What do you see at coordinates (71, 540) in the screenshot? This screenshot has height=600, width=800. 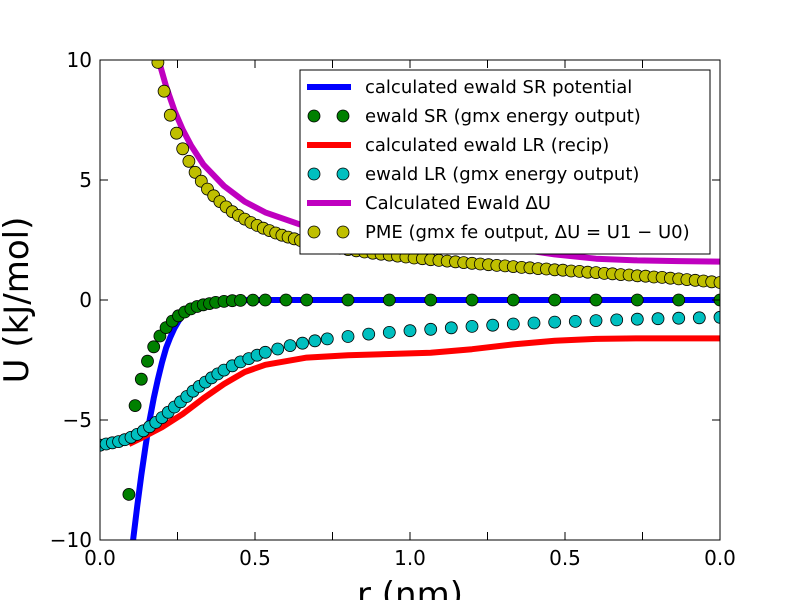 I see `y-tick-label: −10` at bounding box center [71, 540].